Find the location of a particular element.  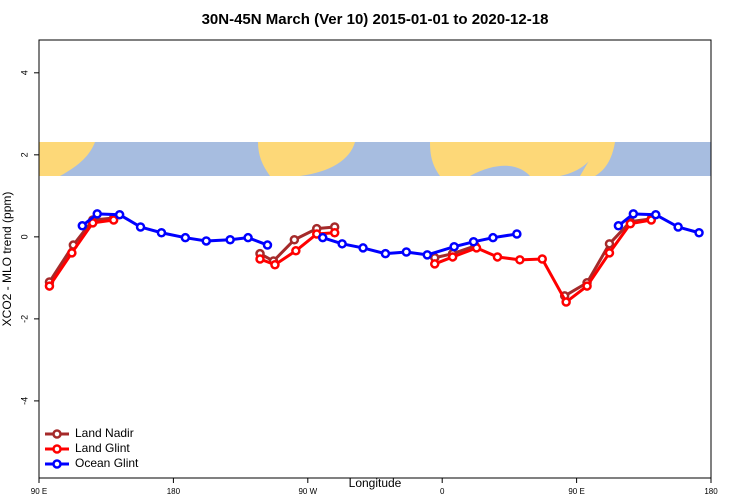

y-tick-label: 0 is located at coordinates (24, 236).